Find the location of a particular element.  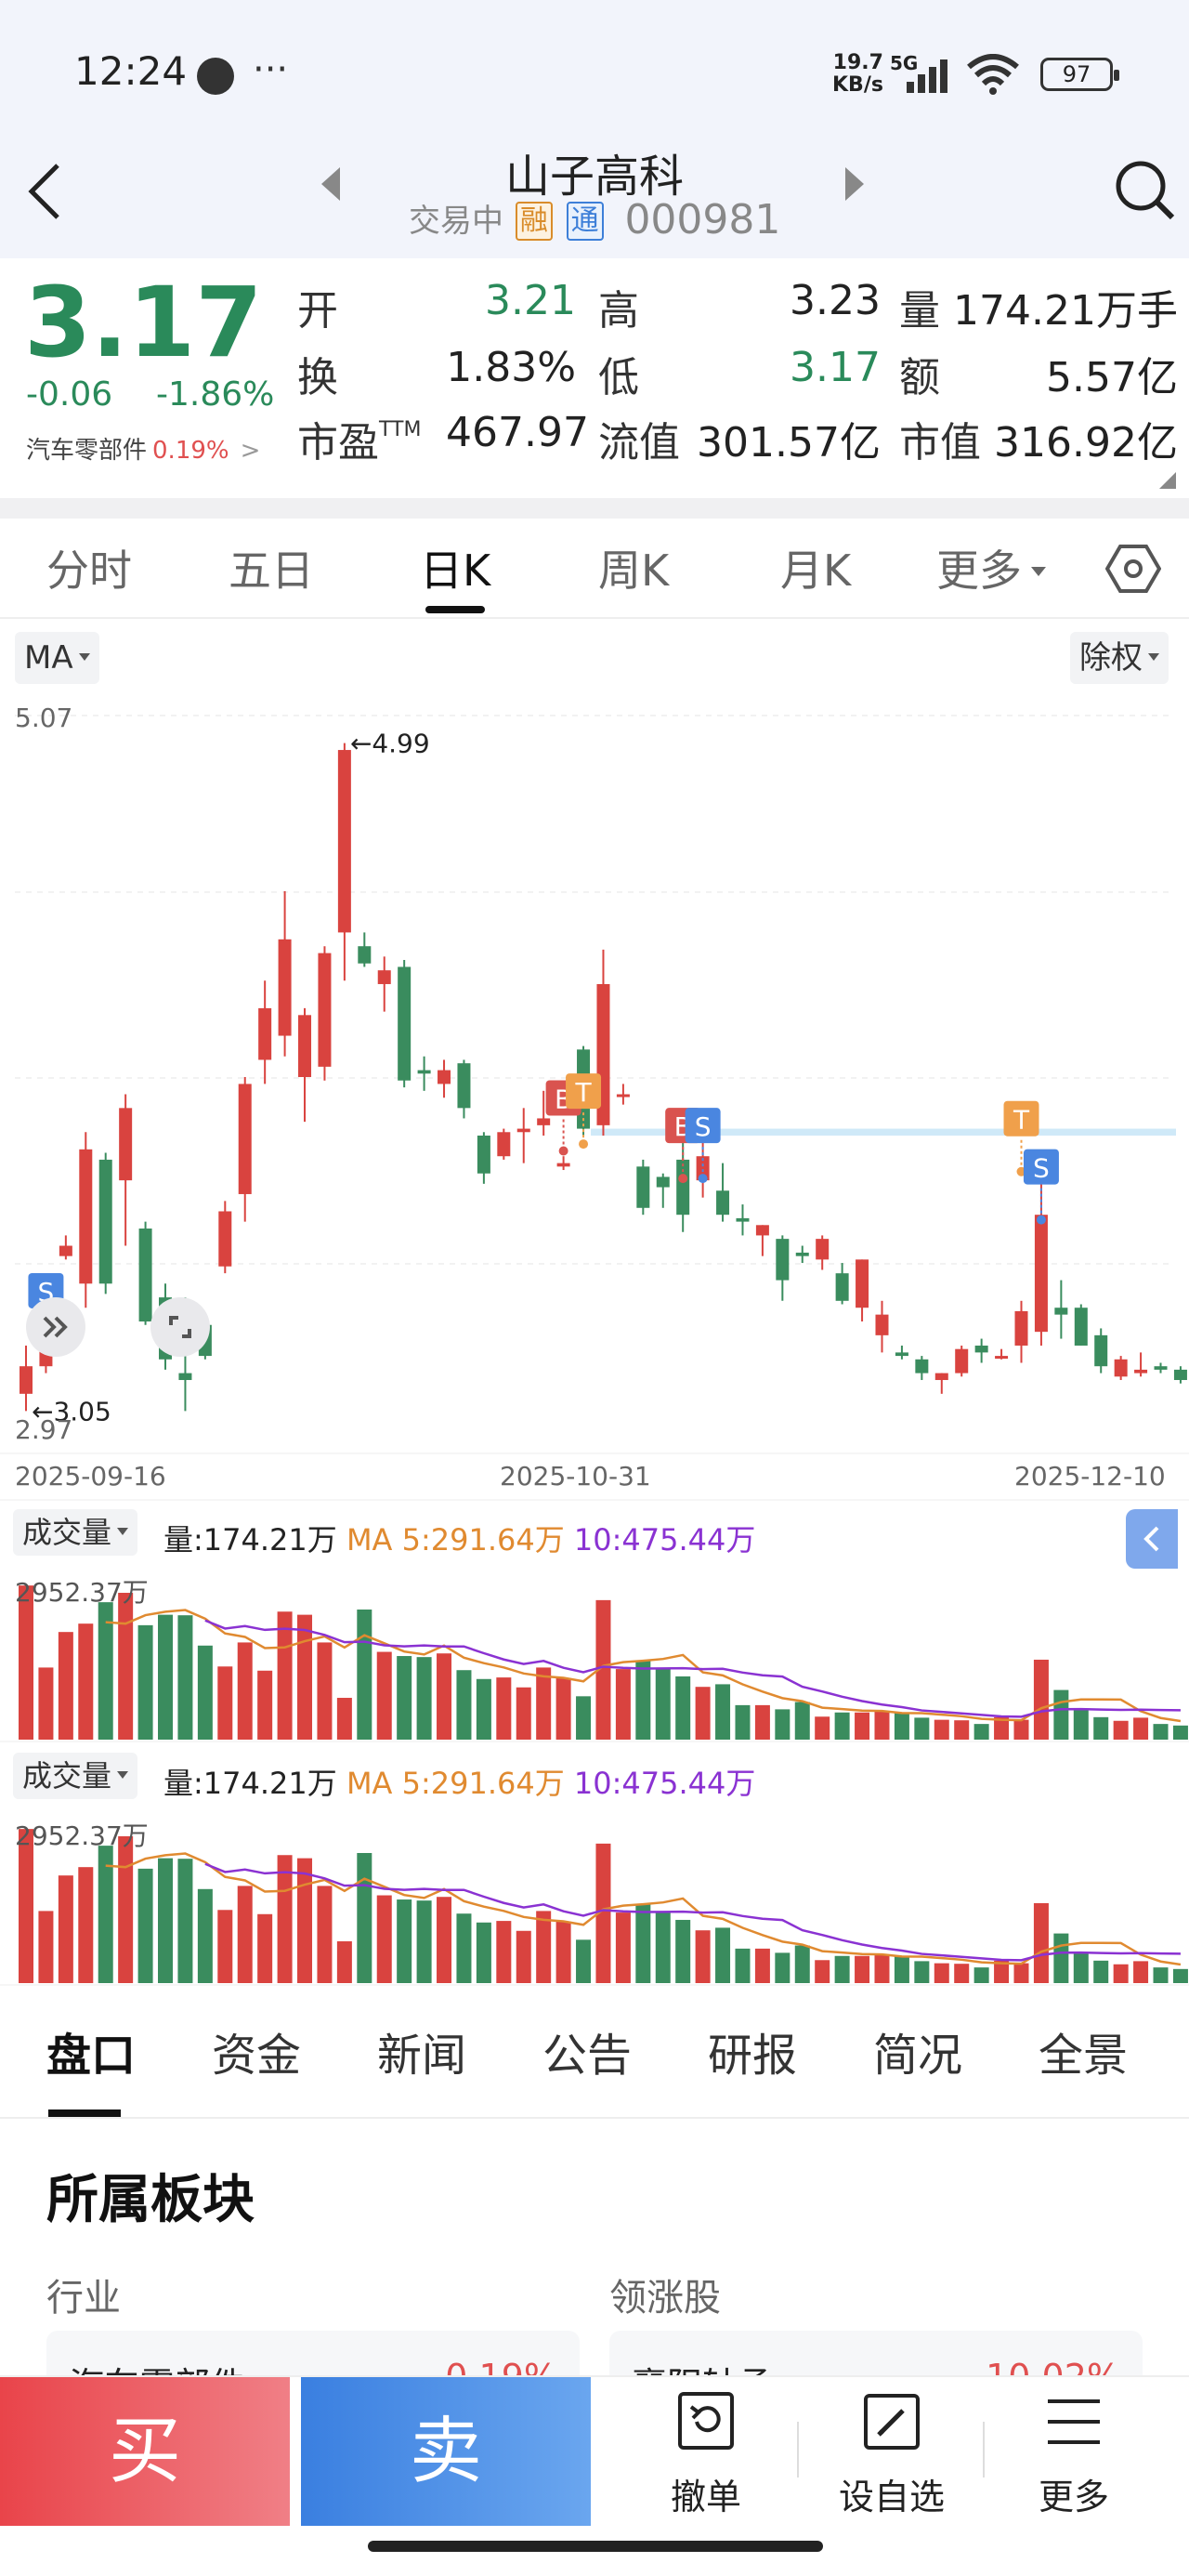

add-watchlist-label: 设自选 is located at coordinates (892, 2497).